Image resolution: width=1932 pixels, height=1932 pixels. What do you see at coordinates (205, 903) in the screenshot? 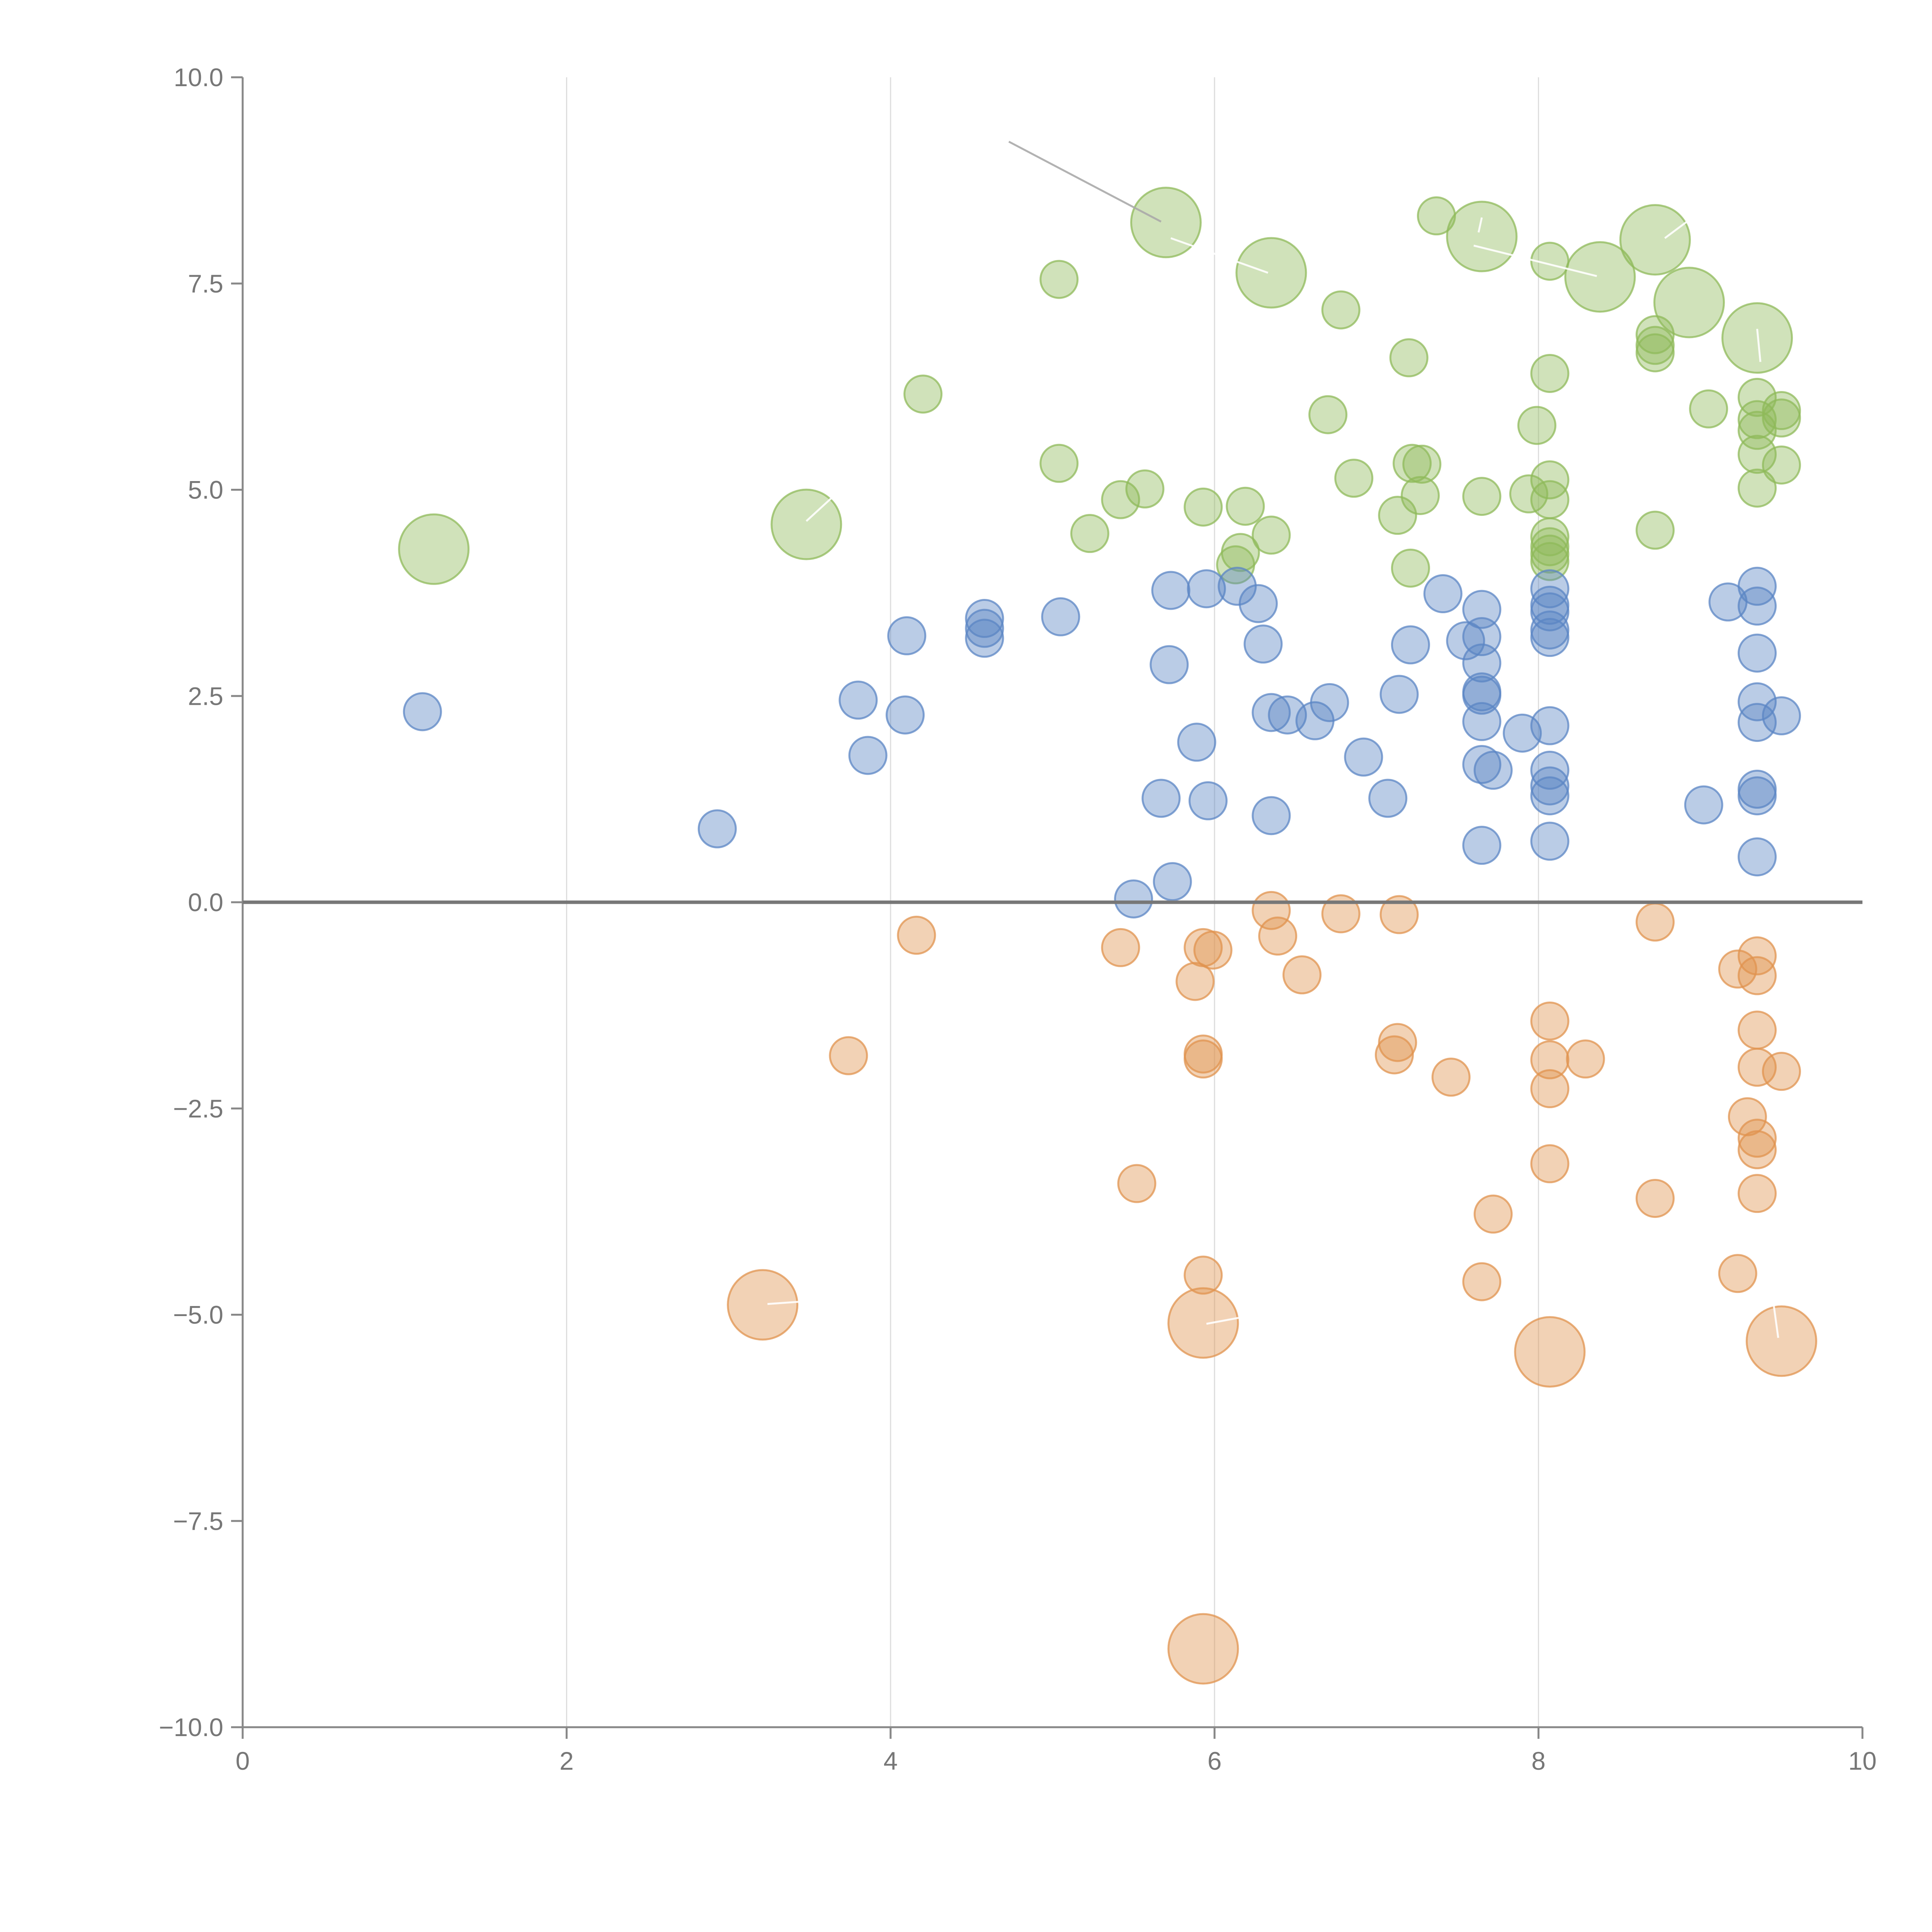
I see `y-tick-label-0: 0.0` at bounding box center [205, 903].